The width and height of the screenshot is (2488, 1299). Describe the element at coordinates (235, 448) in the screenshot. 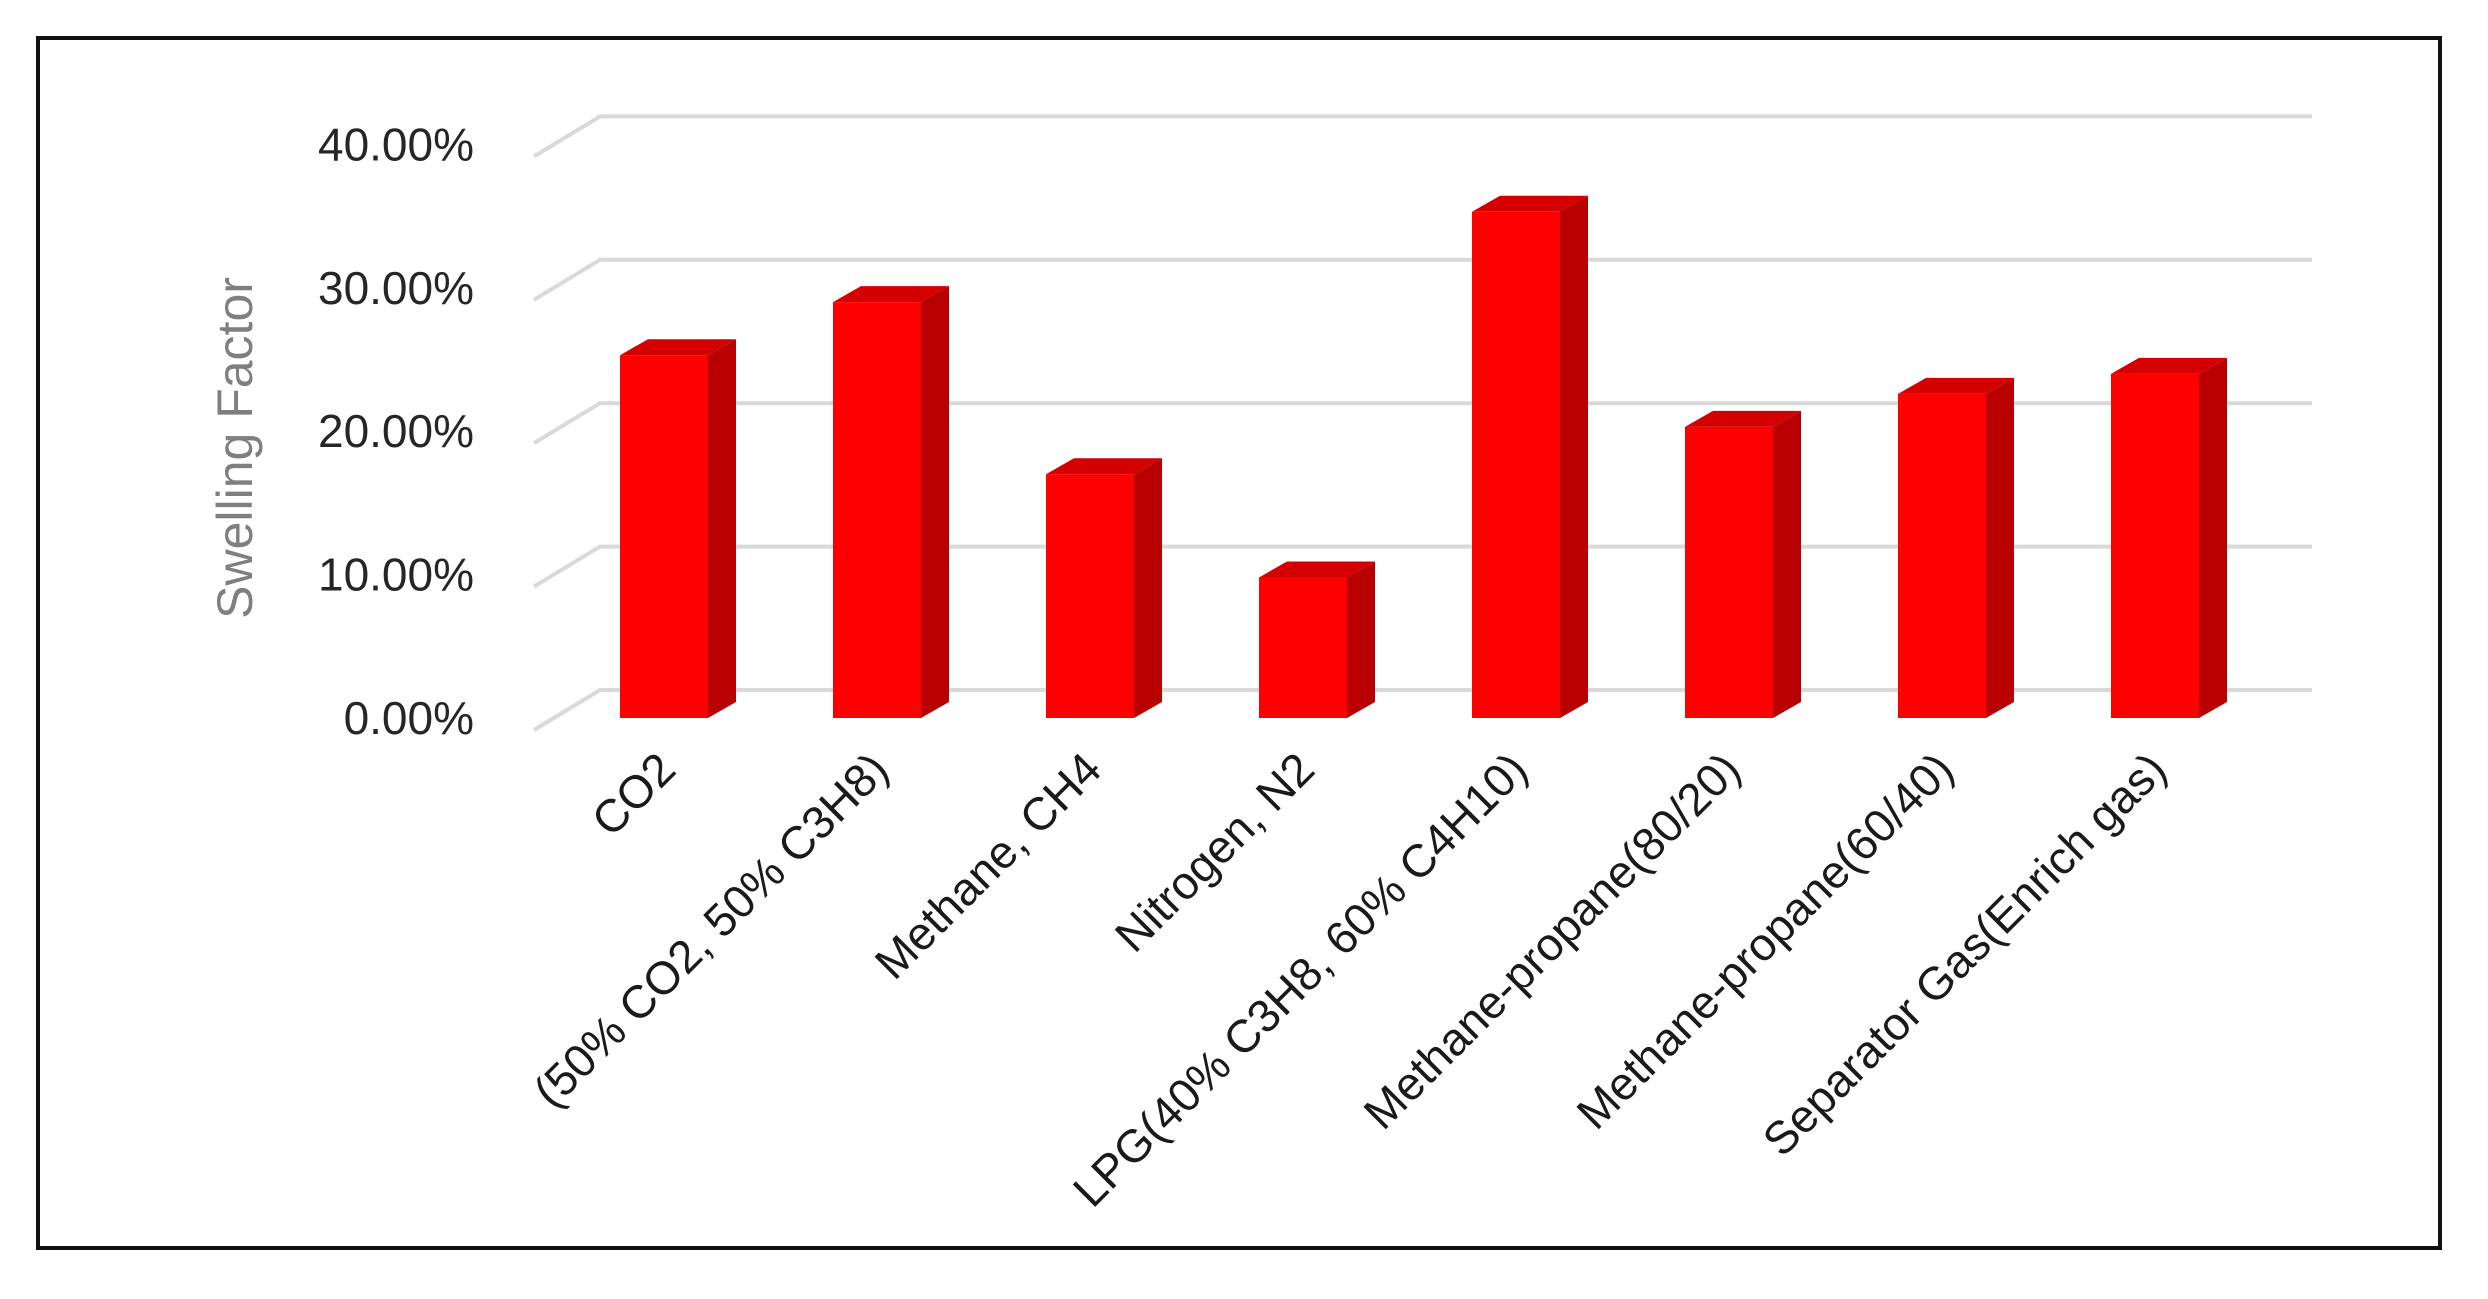

I see `y-axis-title: Swelling Factor` at that location.